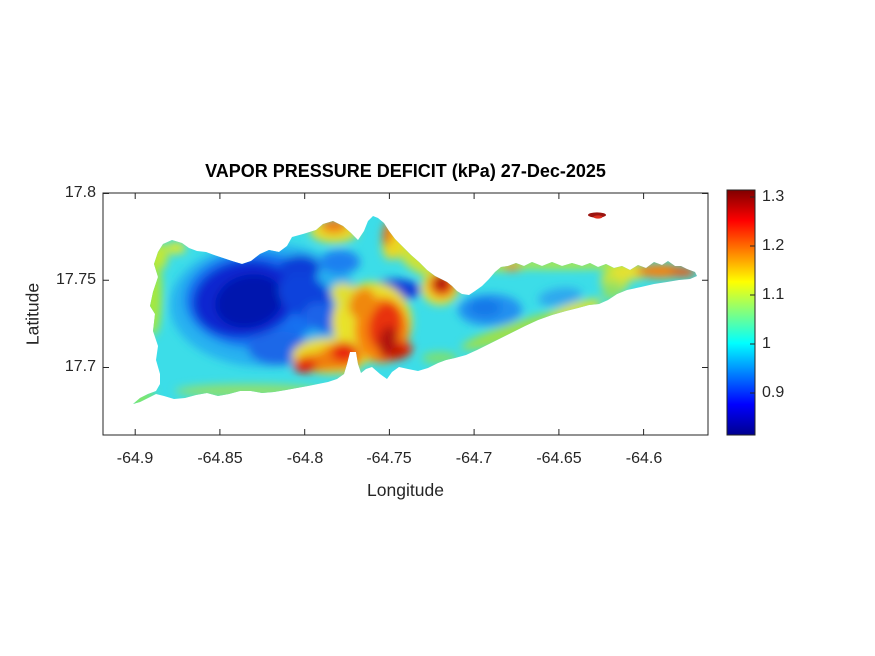 This screenshot has height=656, width=875. Describe the element at coordinates (305, 458) in the screenshot. I see `x-tick-label: -64.8` at that location.